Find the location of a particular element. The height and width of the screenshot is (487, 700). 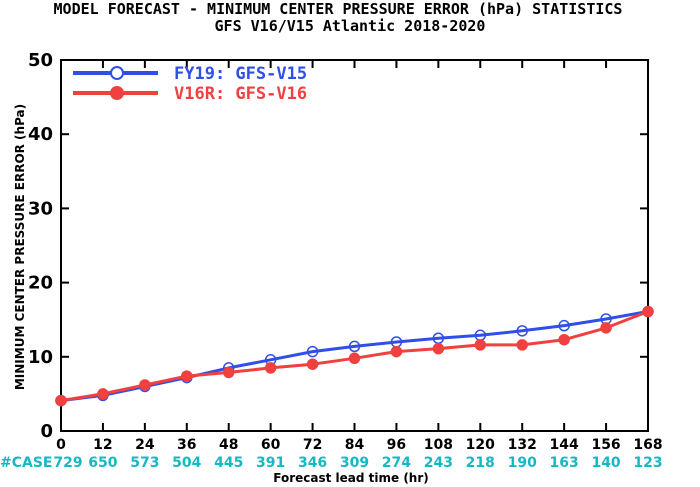

y-tick-label: 40 is located at coordinates (40, 134).